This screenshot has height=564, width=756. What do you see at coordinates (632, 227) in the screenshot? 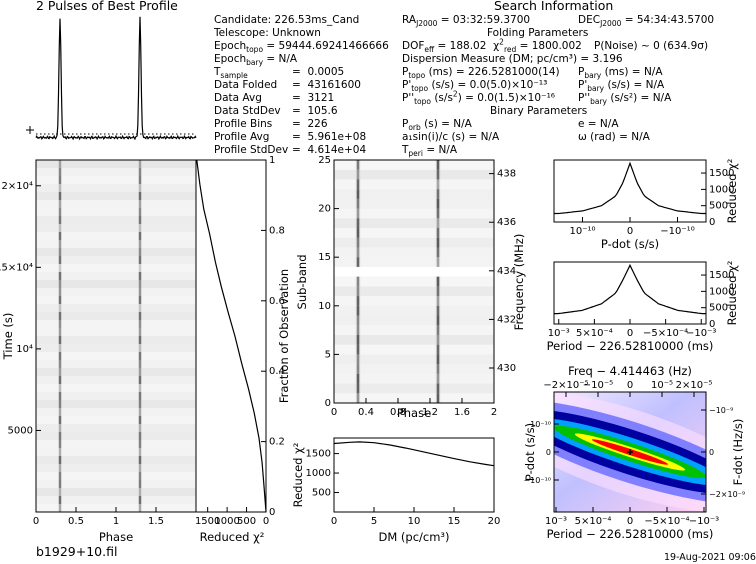
I see `chi2-pdot-xticks: 10⁻¹⁰ 0 −10⁻¹⁰` at bounding box center [632, 227].